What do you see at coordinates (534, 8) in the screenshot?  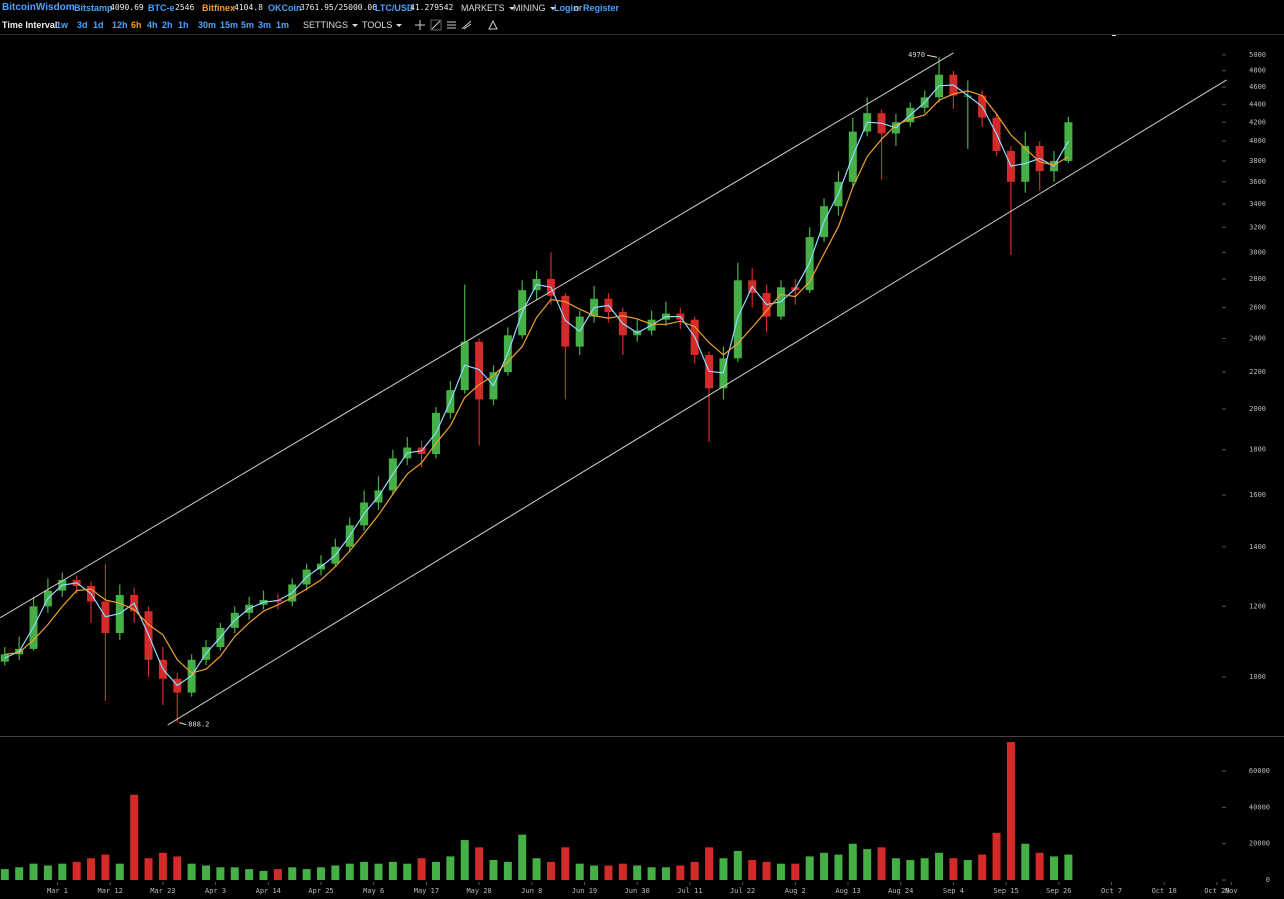 I see `menu: MINING` at bounding box center [534, 8].